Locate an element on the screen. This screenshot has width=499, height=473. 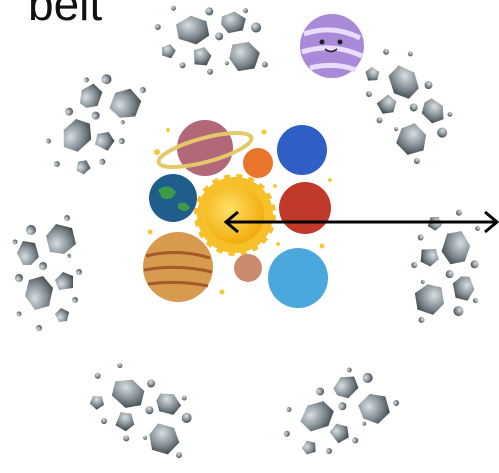
jupiter-bands is located at coordinates (178, 269).